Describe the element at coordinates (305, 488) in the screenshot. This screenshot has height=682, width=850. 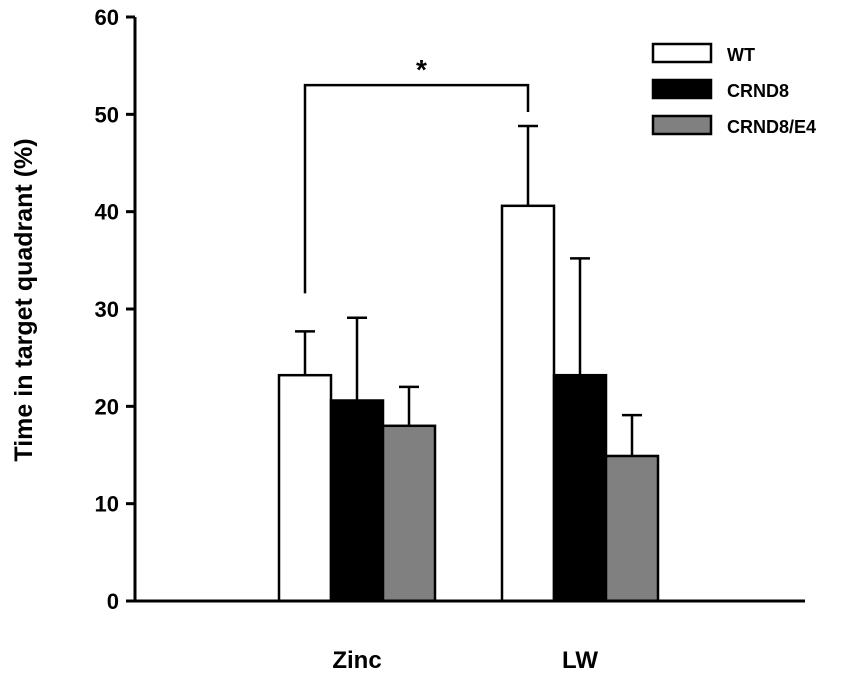
I see `bar-wt-zinc` at that location.